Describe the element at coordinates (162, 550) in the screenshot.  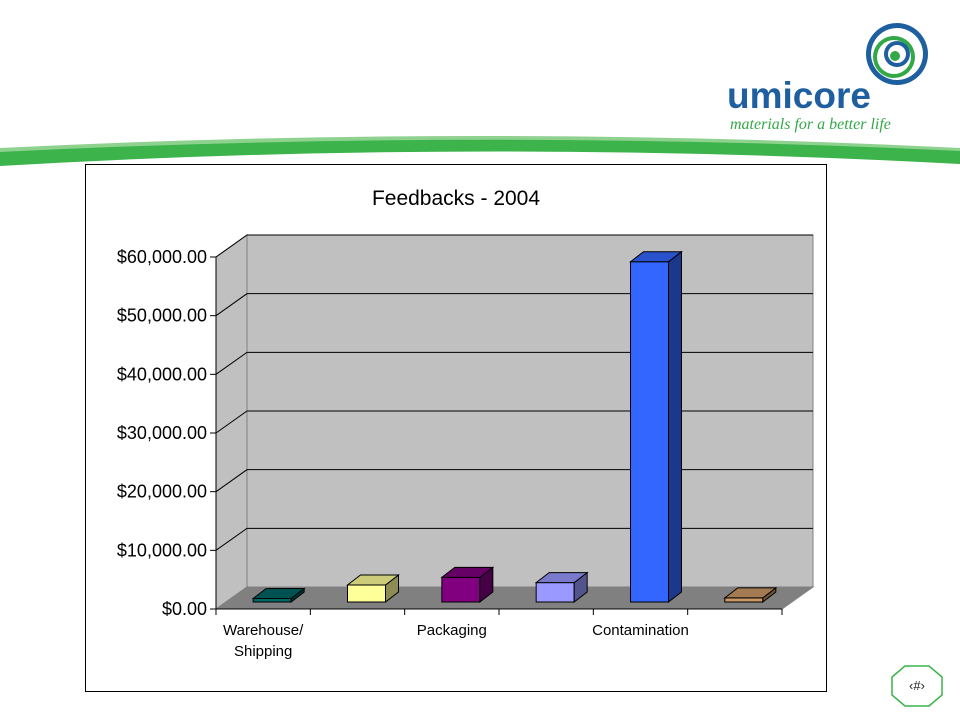
I see `y-tick-label: $10,000.00` at that location.